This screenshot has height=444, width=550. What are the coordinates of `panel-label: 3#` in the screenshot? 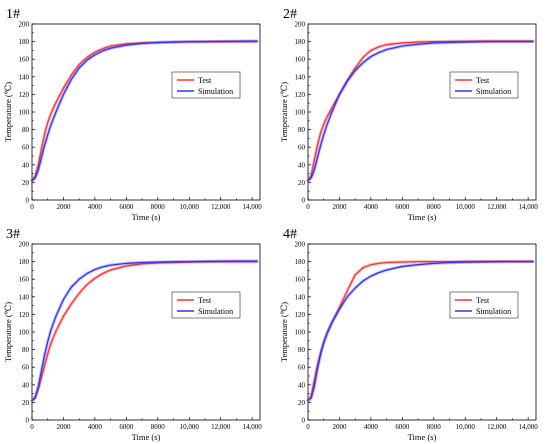 It's located at (13, 234).